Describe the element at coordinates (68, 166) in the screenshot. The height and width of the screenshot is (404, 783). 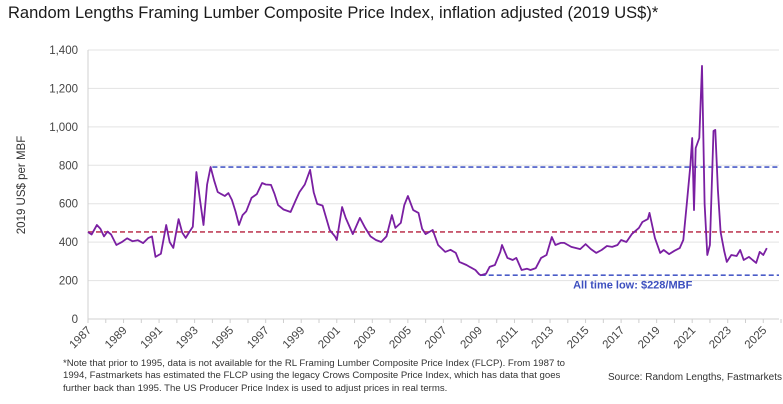
I see `y-tick-label: 800` at that location.